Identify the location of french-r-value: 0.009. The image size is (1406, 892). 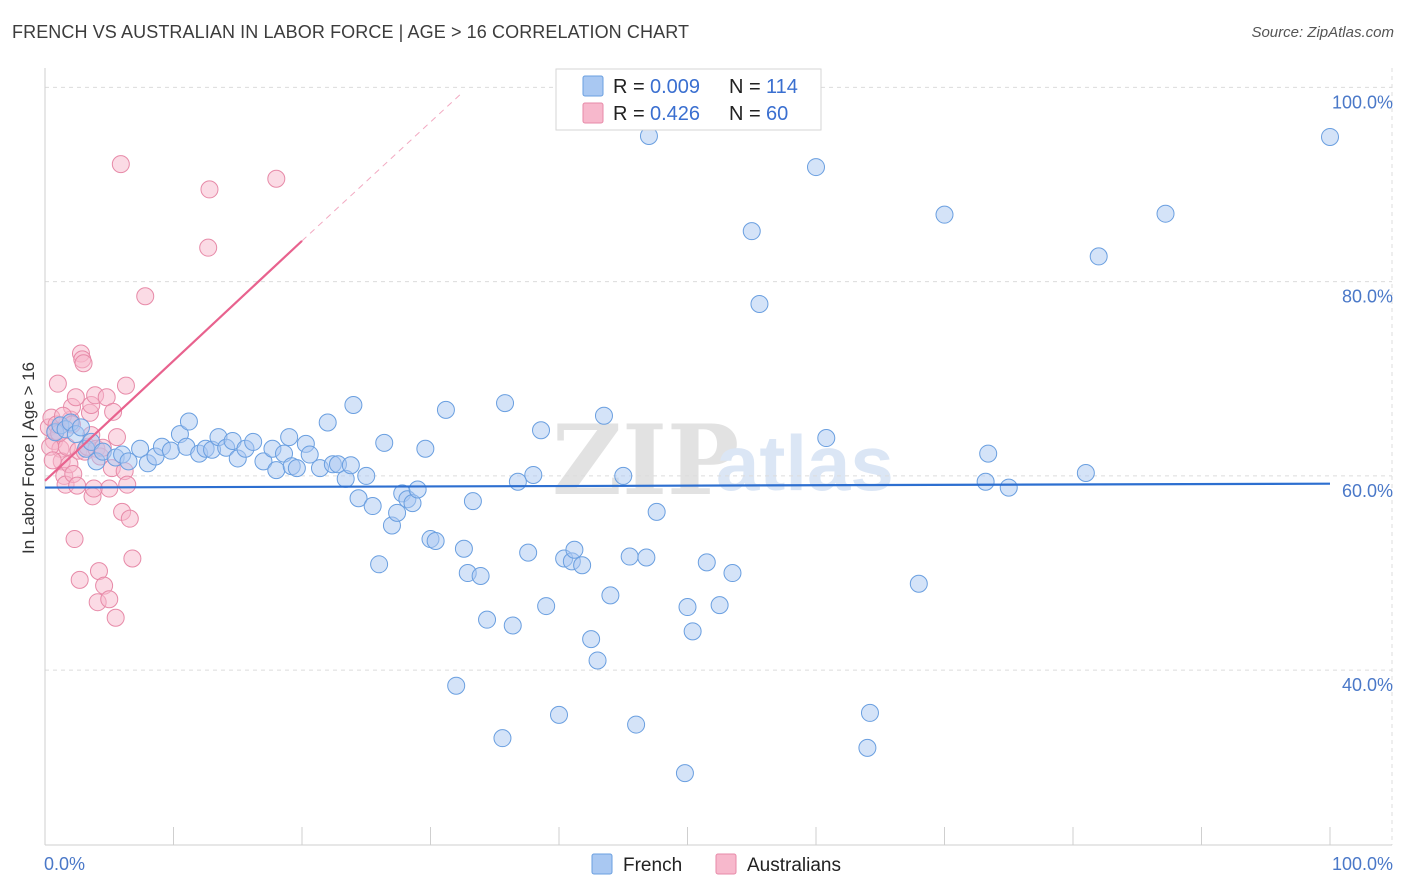
(675, 87).